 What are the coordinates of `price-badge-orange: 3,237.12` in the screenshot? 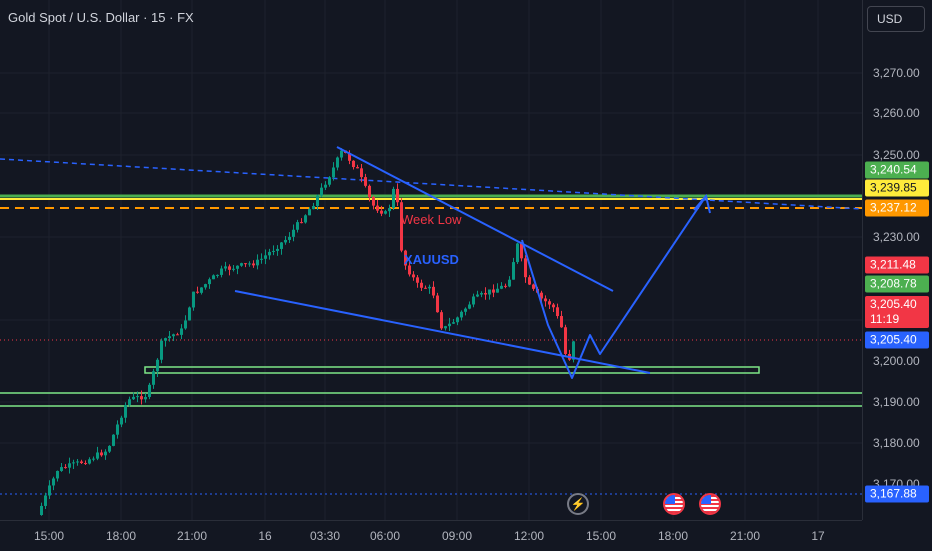 It's located at (897, 208).